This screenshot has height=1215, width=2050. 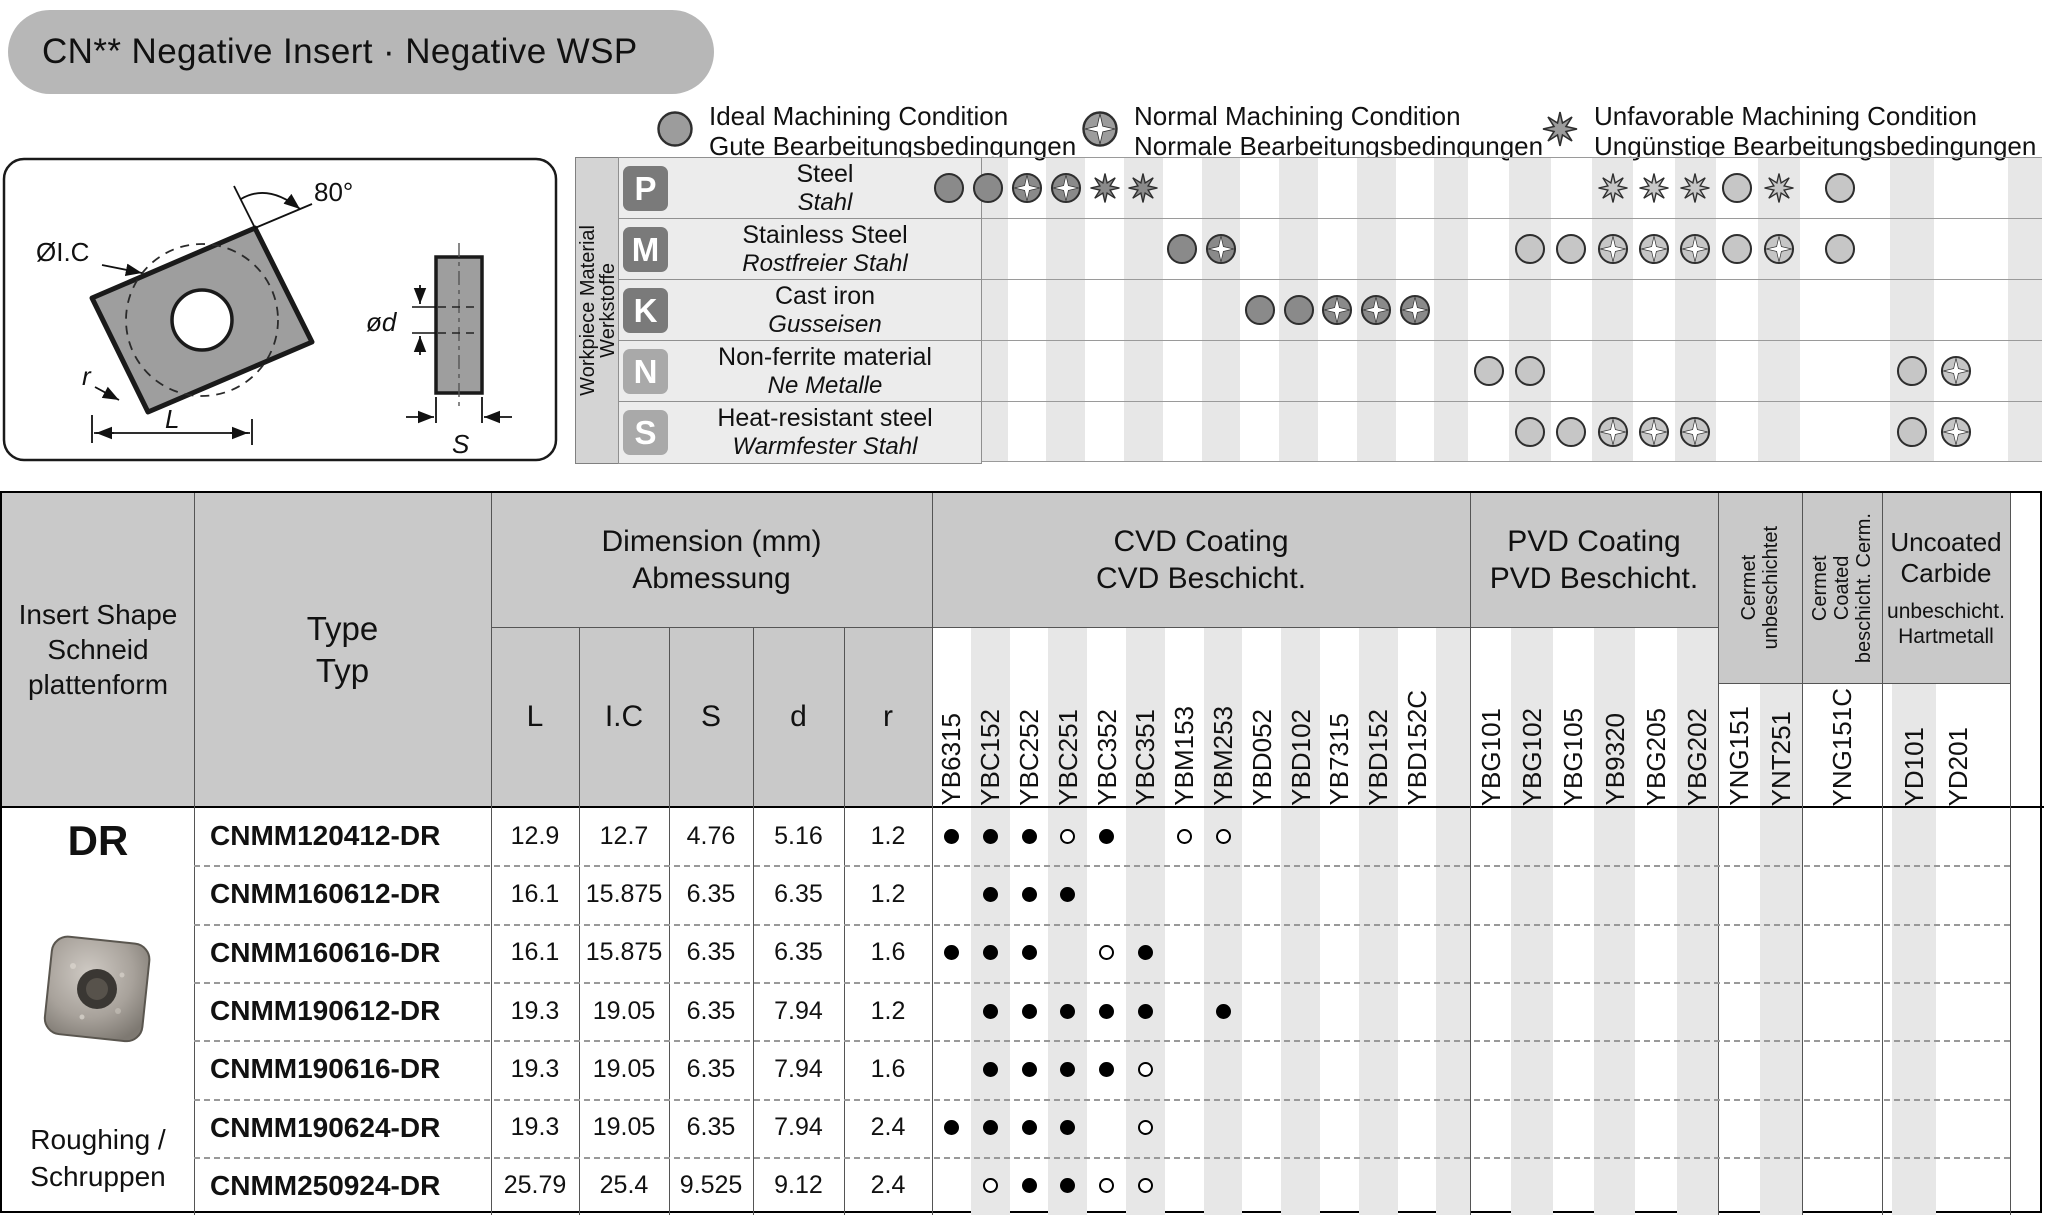 What do you see at coordinates (535, 1185) in the screenshot?
I see `dim-cell-L: 25.79` at bounding box center [535, 1185].